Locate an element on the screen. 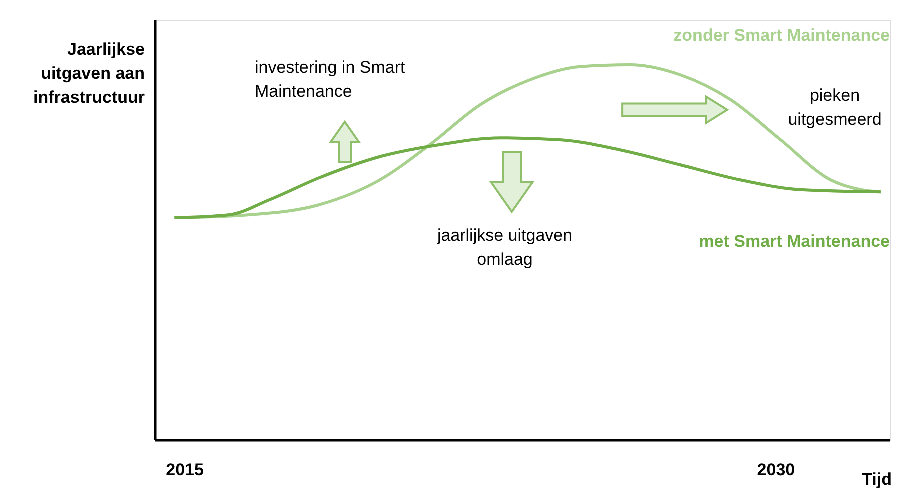 The width and height of the screenshot is (898, 490). x-tick-label: 2015 is located at coordinates (185, 470).